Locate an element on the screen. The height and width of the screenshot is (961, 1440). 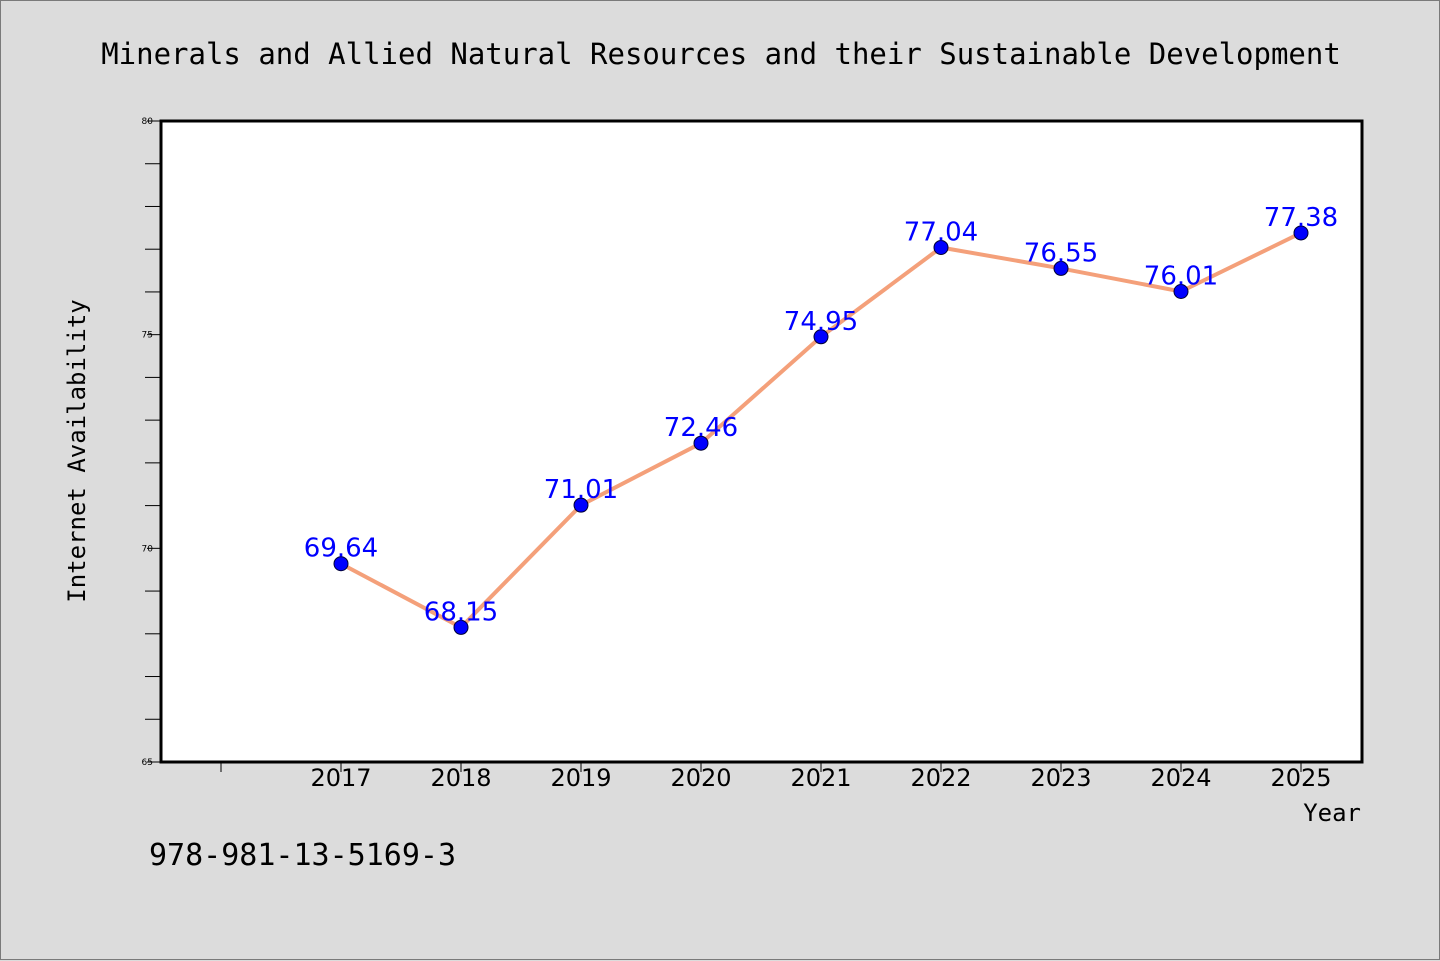
x-axis: 2017 2018 2019 2020 2021 2022 2023 2024 2025 is located at coordinates (776, 777).